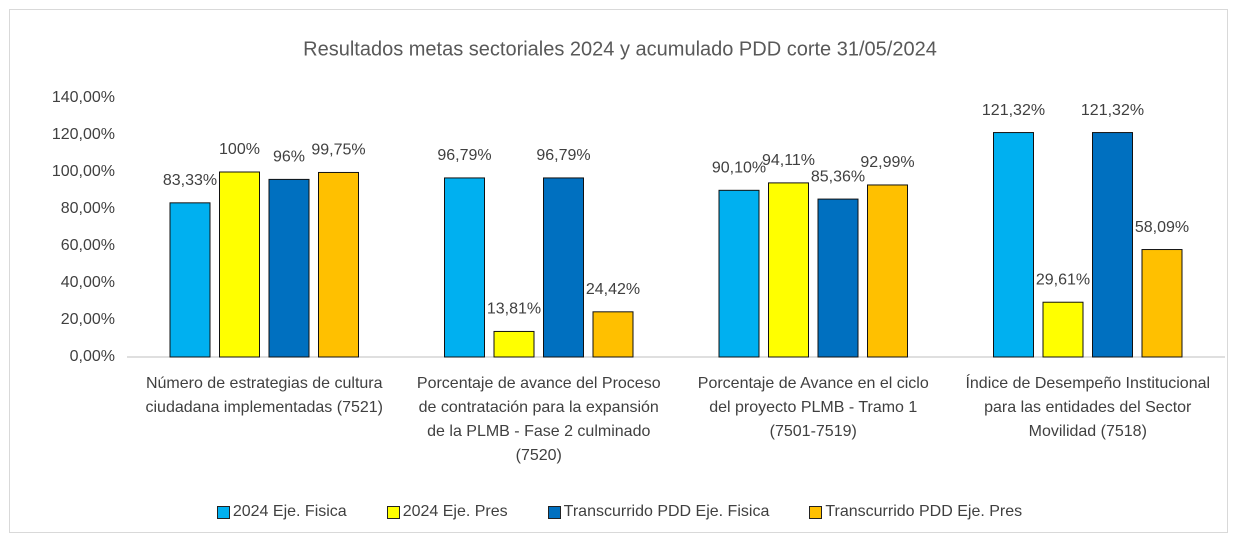 This screenshot has width=1239, height=544. I want to click on data-label: 58,09%, so click(1162, 227).